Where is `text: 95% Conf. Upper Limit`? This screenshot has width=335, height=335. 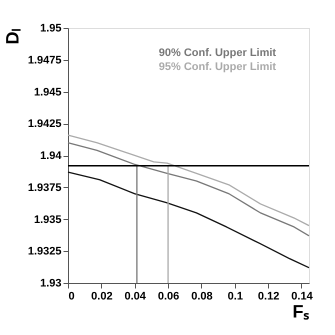 text: 95% Conf. Upper Limit is located at coordinates (217, 67).